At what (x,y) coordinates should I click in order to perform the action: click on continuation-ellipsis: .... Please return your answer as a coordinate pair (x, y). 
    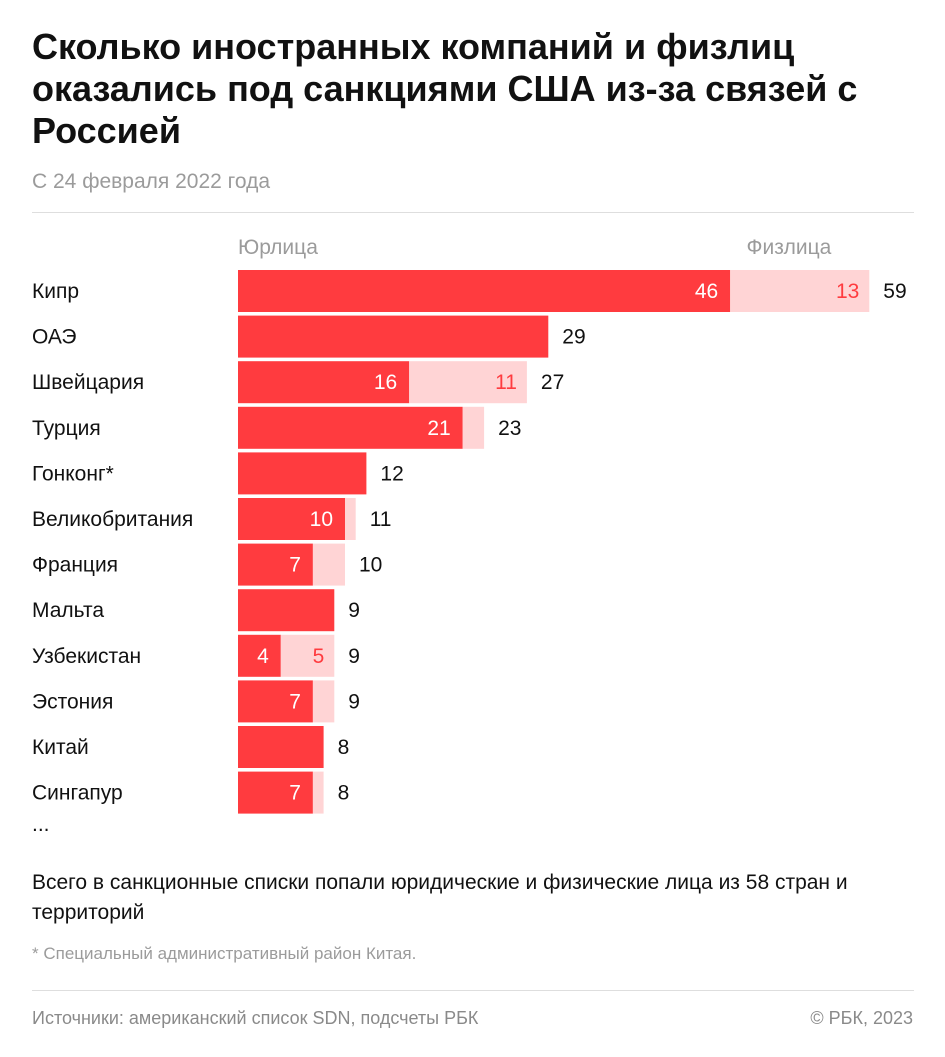
    Looking at the image, I should click on (41, 824).